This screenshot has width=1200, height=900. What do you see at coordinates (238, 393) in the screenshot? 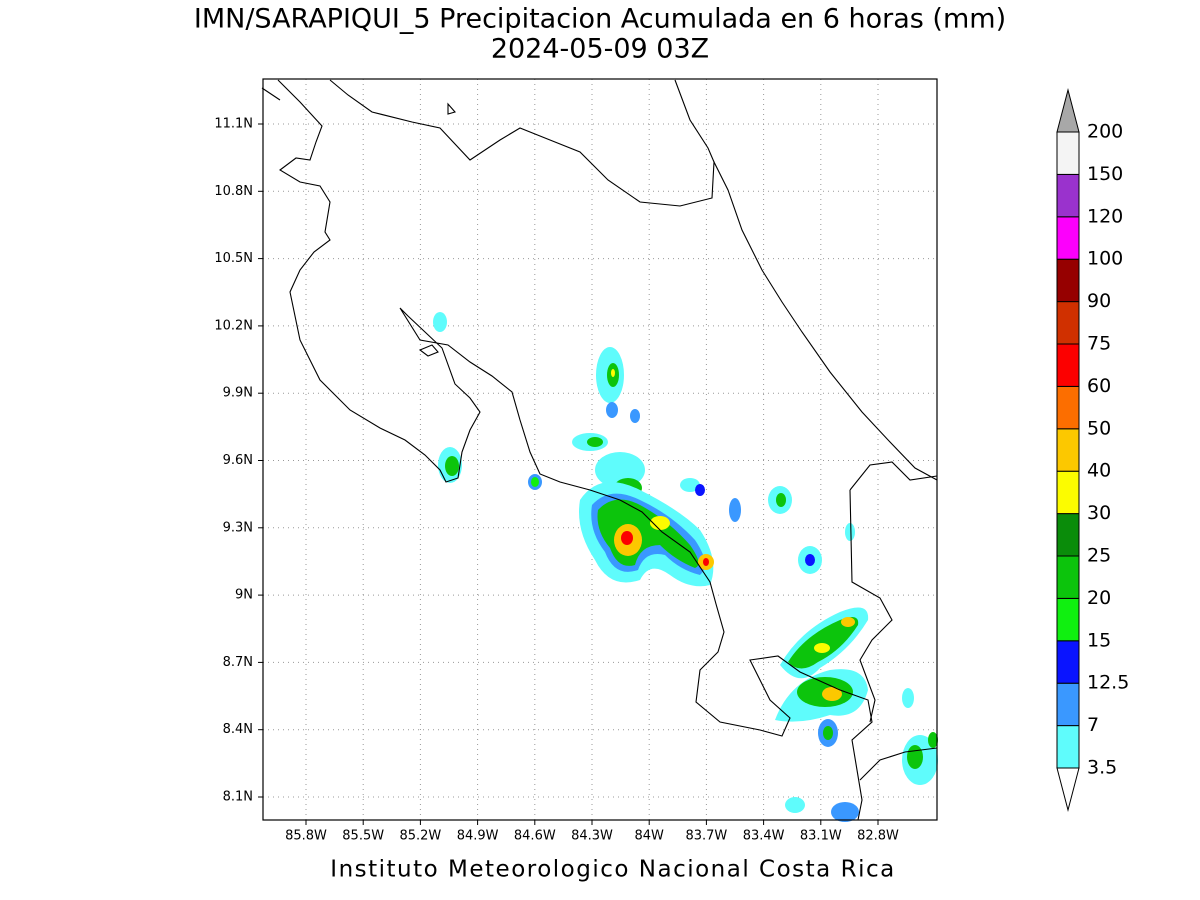
I see `lat-label: 9.9N` at bounding box center [238, 393].